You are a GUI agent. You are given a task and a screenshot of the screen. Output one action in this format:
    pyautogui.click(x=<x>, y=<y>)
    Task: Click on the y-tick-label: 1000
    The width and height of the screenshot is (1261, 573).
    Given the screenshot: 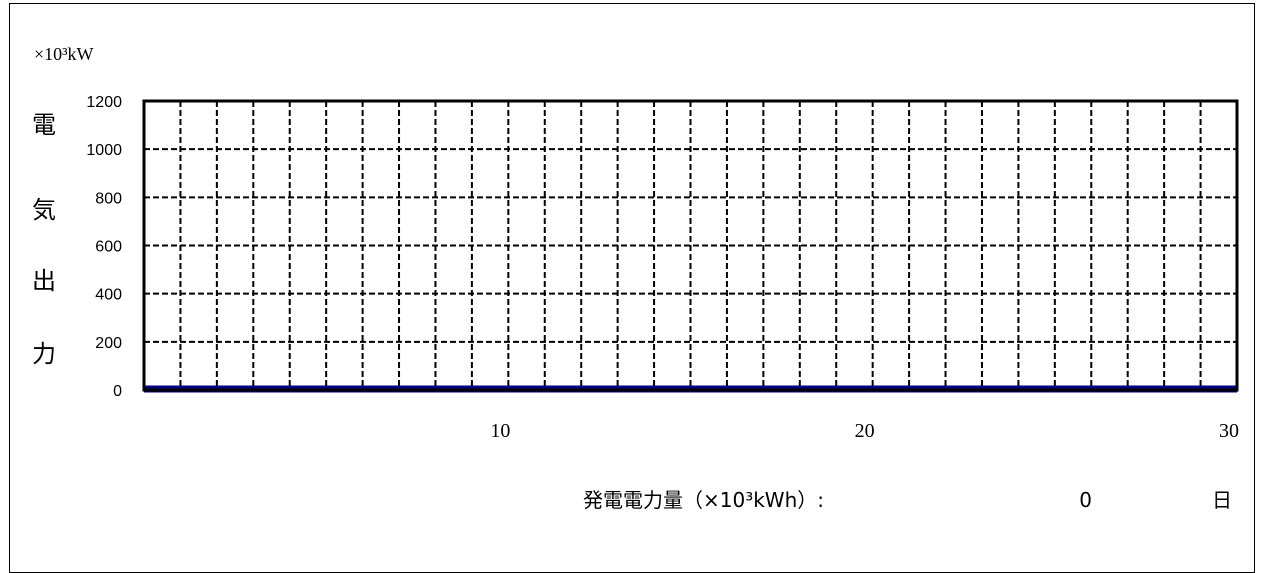 What is the action you would take?
    pyautogui.click(x=104, y=150)
    